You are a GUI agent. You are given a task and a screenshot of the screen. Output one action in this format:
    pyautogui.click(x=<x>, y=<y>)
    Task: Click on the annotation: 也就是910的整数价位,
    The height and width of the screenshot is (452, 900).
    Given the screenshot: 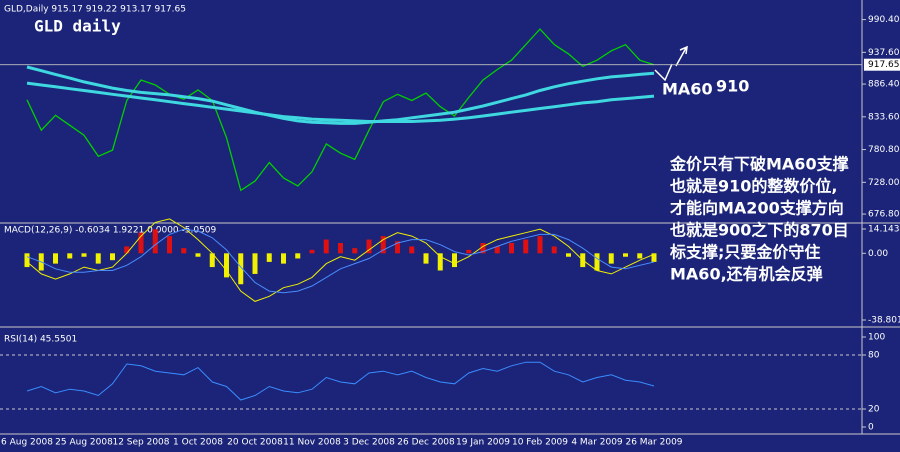 What is the action you would take?
    pyautogui.click(x=753, y=186)
    